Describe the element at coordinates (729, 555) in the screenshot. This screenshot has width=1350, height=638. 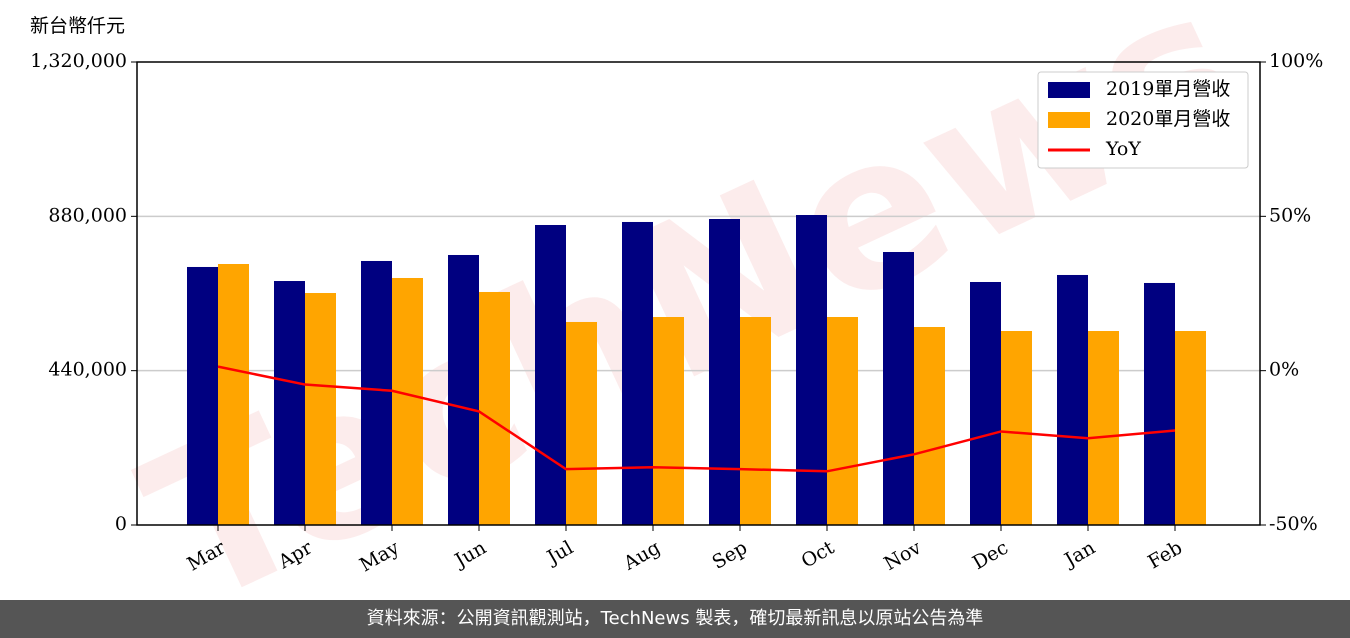
I see `x-tick-label: Sep` at that location.